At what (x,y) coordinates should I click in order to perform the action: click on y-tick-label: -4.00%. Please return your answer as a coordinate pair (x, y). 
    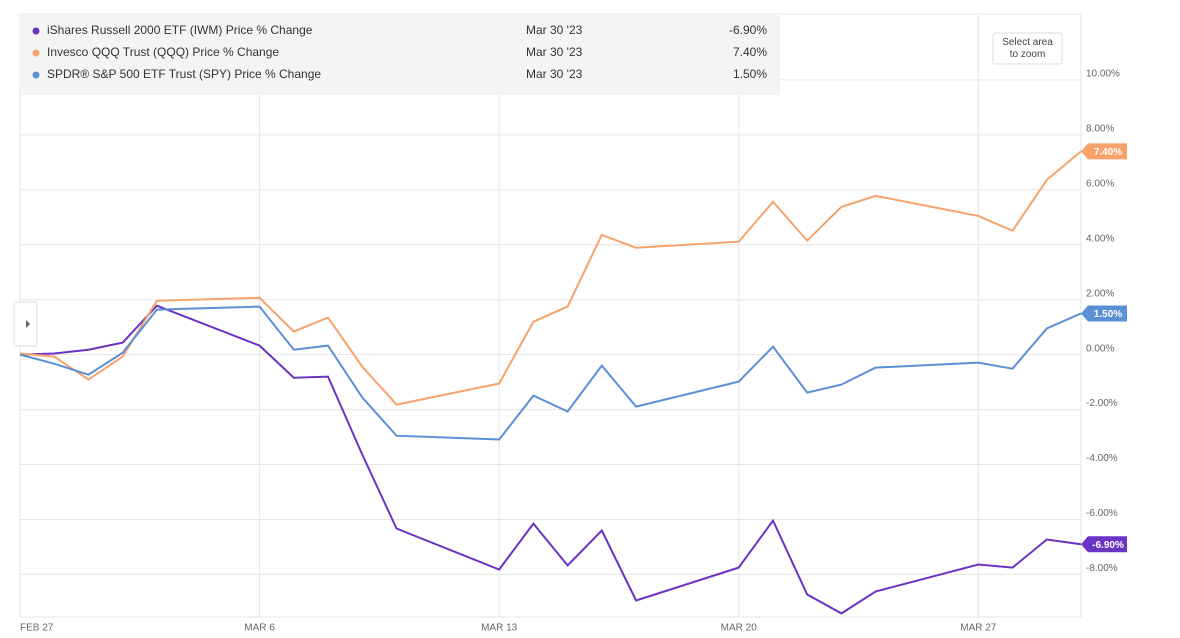
    Looking at the image, I should click on (1102, 458).